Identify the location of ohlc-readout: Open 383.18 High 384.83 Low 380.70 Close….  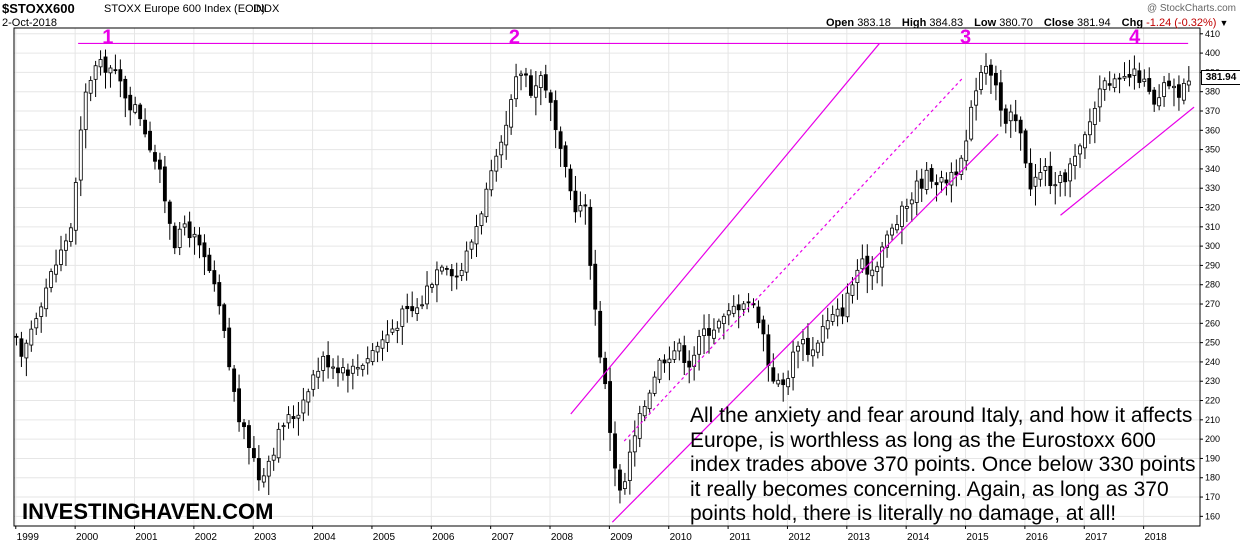
(1027, 23).